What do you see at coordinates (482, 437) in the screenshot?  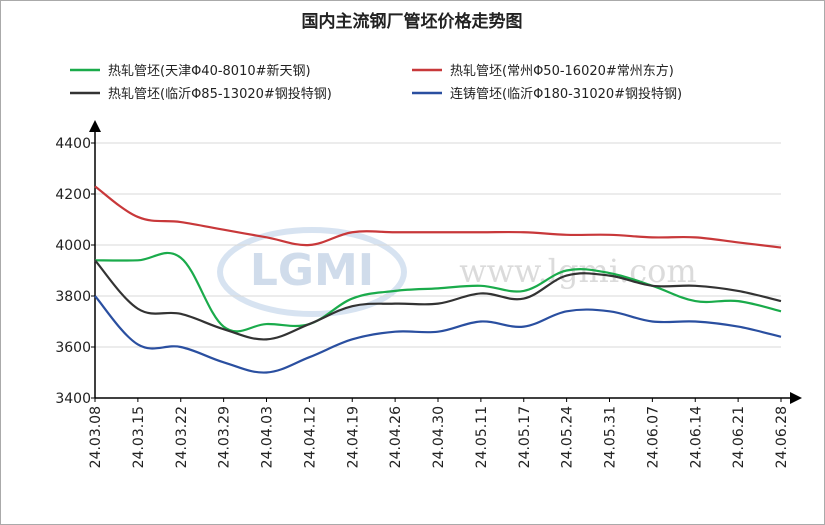 I see `x-tick-label: 24.05.11` at bounding box center [482, 437].